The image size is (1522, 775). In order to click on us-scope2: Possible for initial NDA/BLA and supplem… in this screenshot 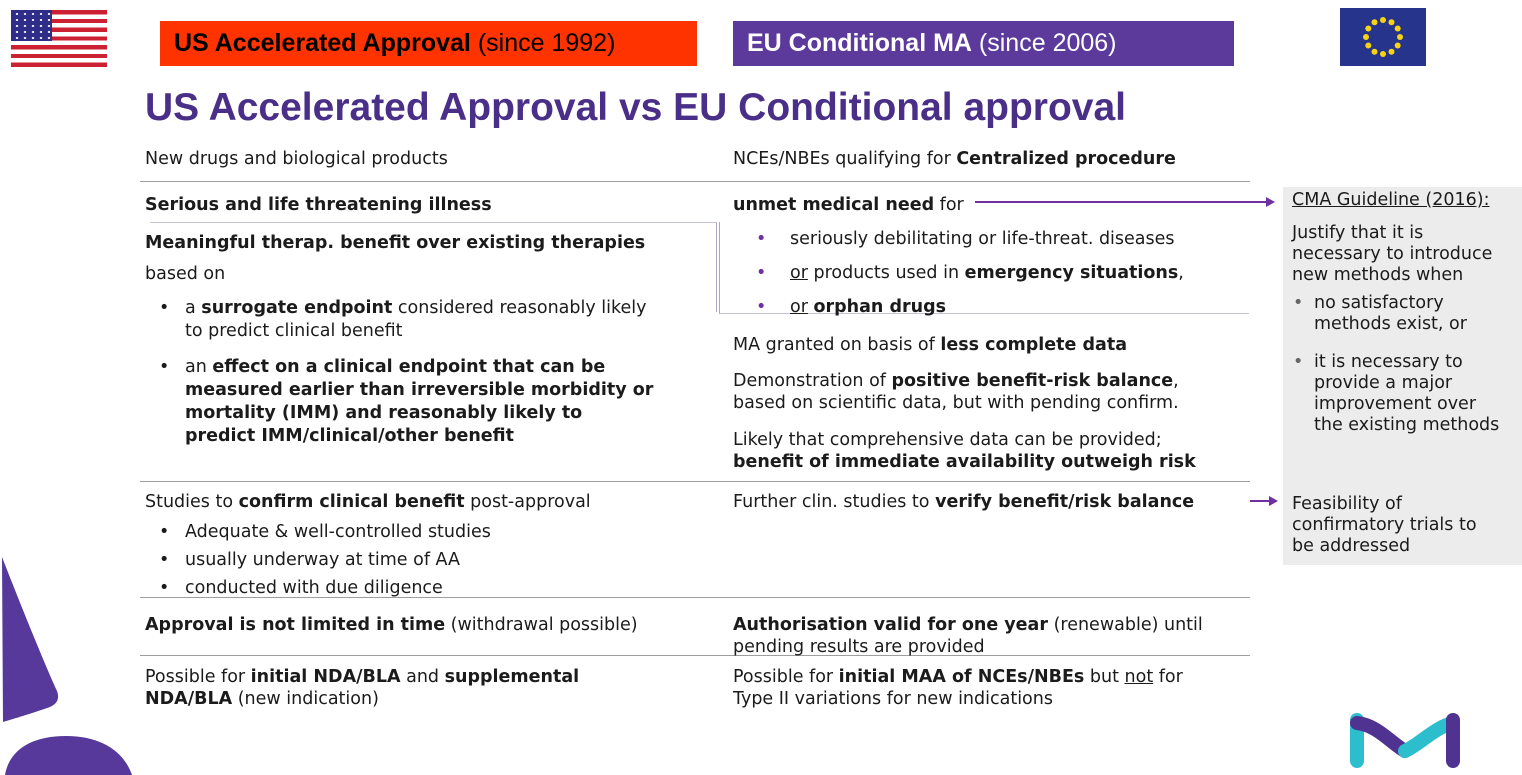, I will do `click(362, 688)`.